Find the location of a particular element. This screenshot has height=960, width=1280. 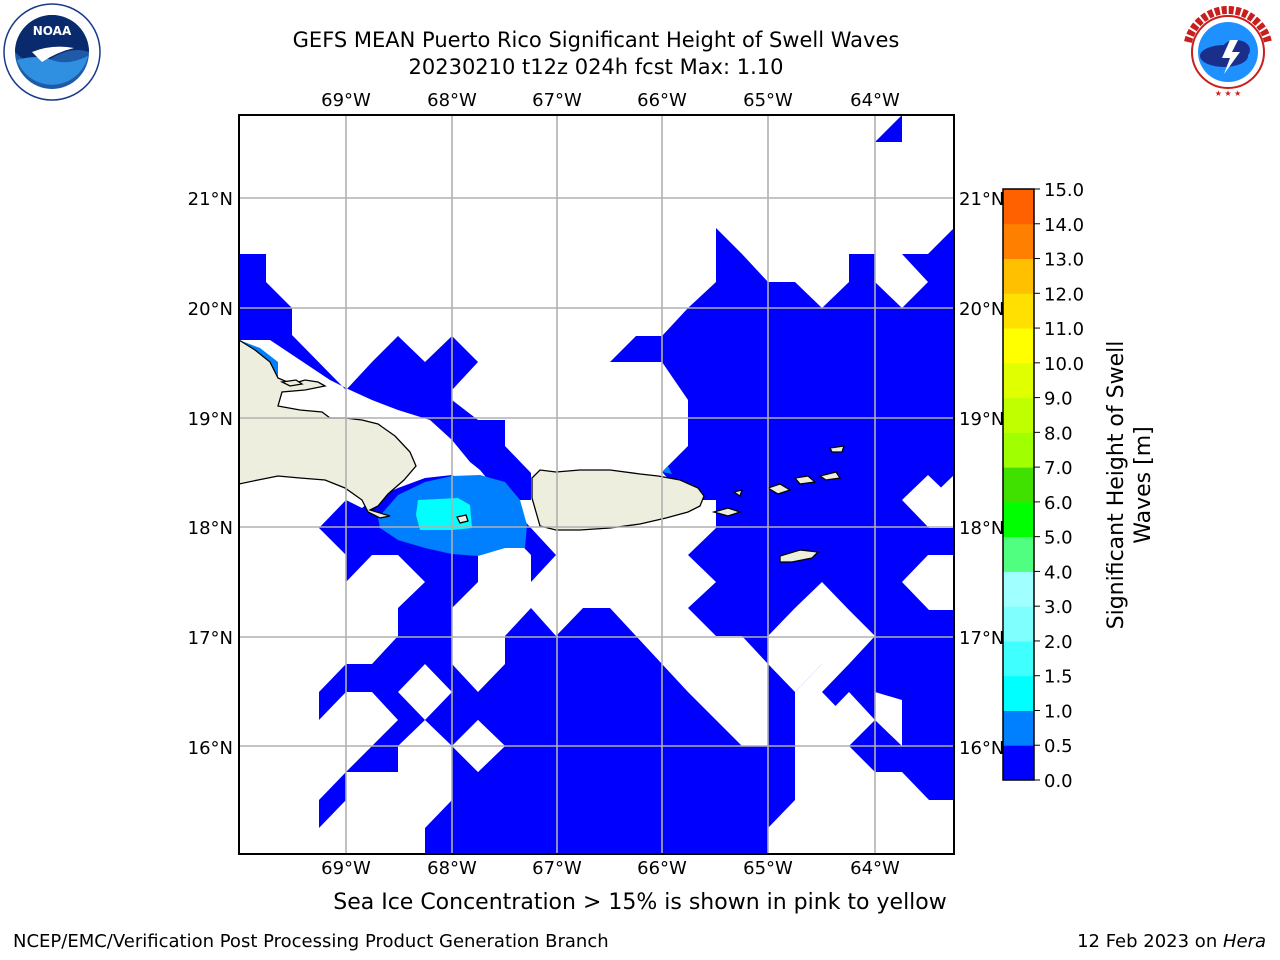

colorbar-tick-label: 9.0 is located at coordinates (1058, 399).